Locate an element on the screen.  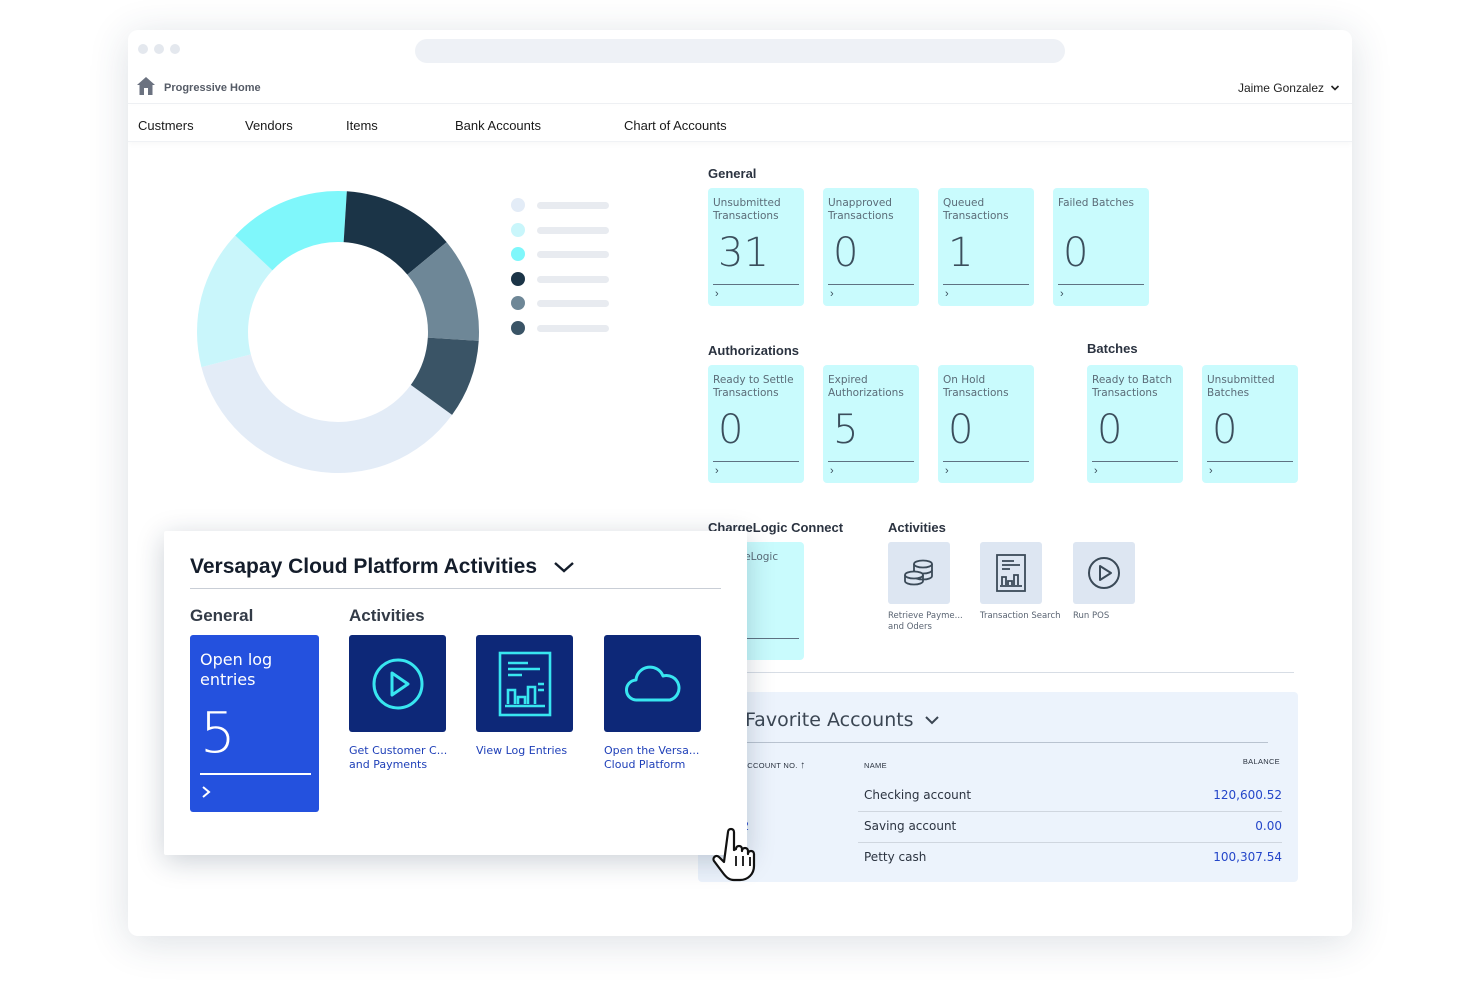
tile-queued-transactions: Queued Transactions 1 › is located at coordinates (986, 247).